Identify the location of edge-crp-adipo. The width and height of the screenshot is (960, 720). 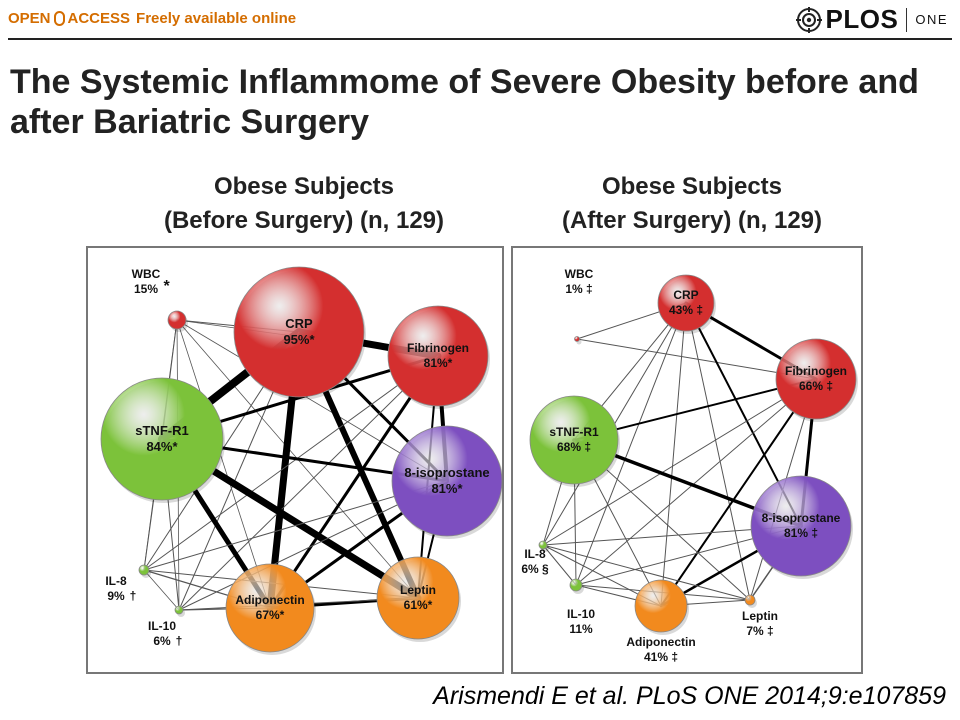
(673, 454).